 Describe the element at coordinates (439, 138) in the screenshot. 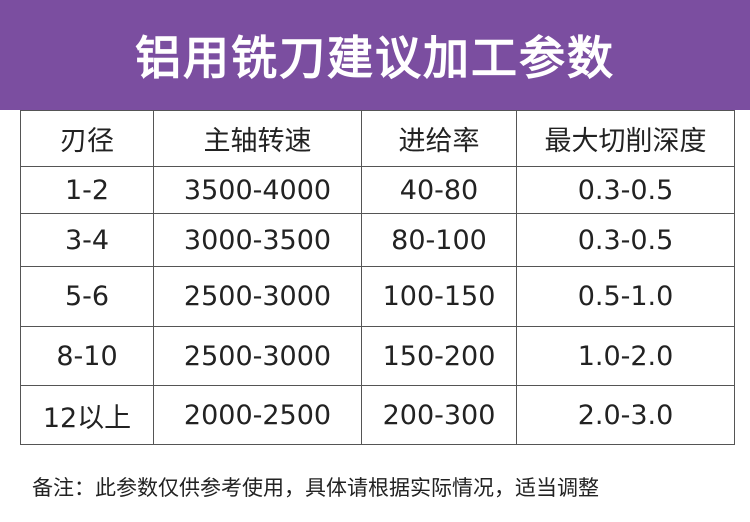

I see `header-feed-rate: 进给率` at that location.